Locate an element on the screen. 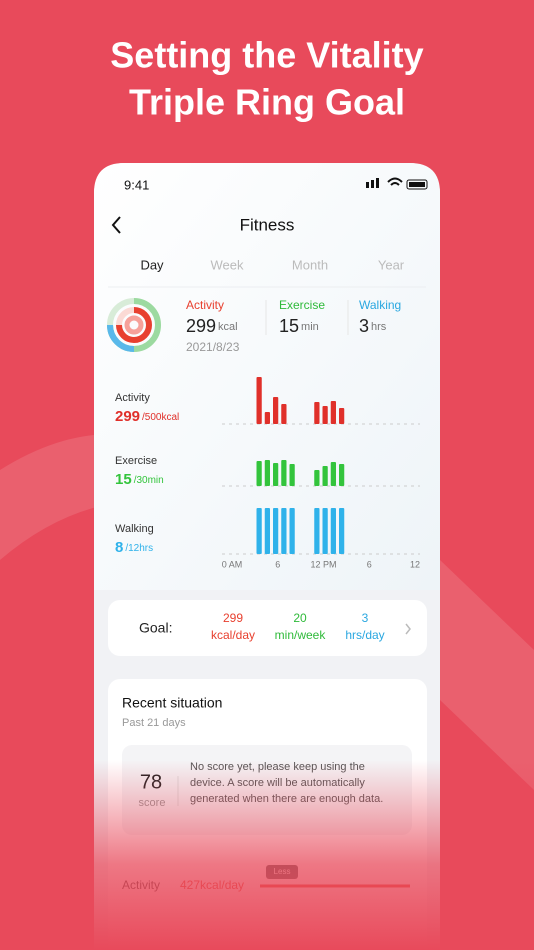 This screenshot has height=950, width=534. recent-subtitle: Past 21 days is located at coordinates (154, 723).